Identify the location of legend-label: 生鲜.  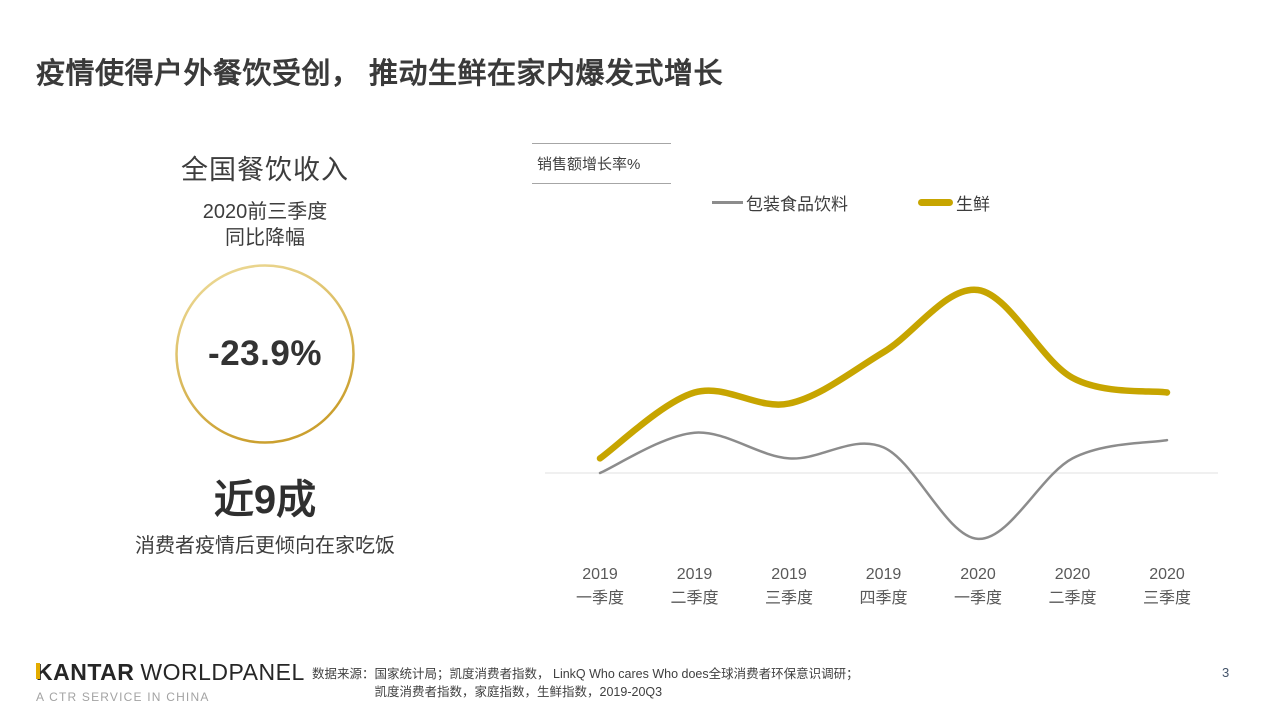
(973, 204).